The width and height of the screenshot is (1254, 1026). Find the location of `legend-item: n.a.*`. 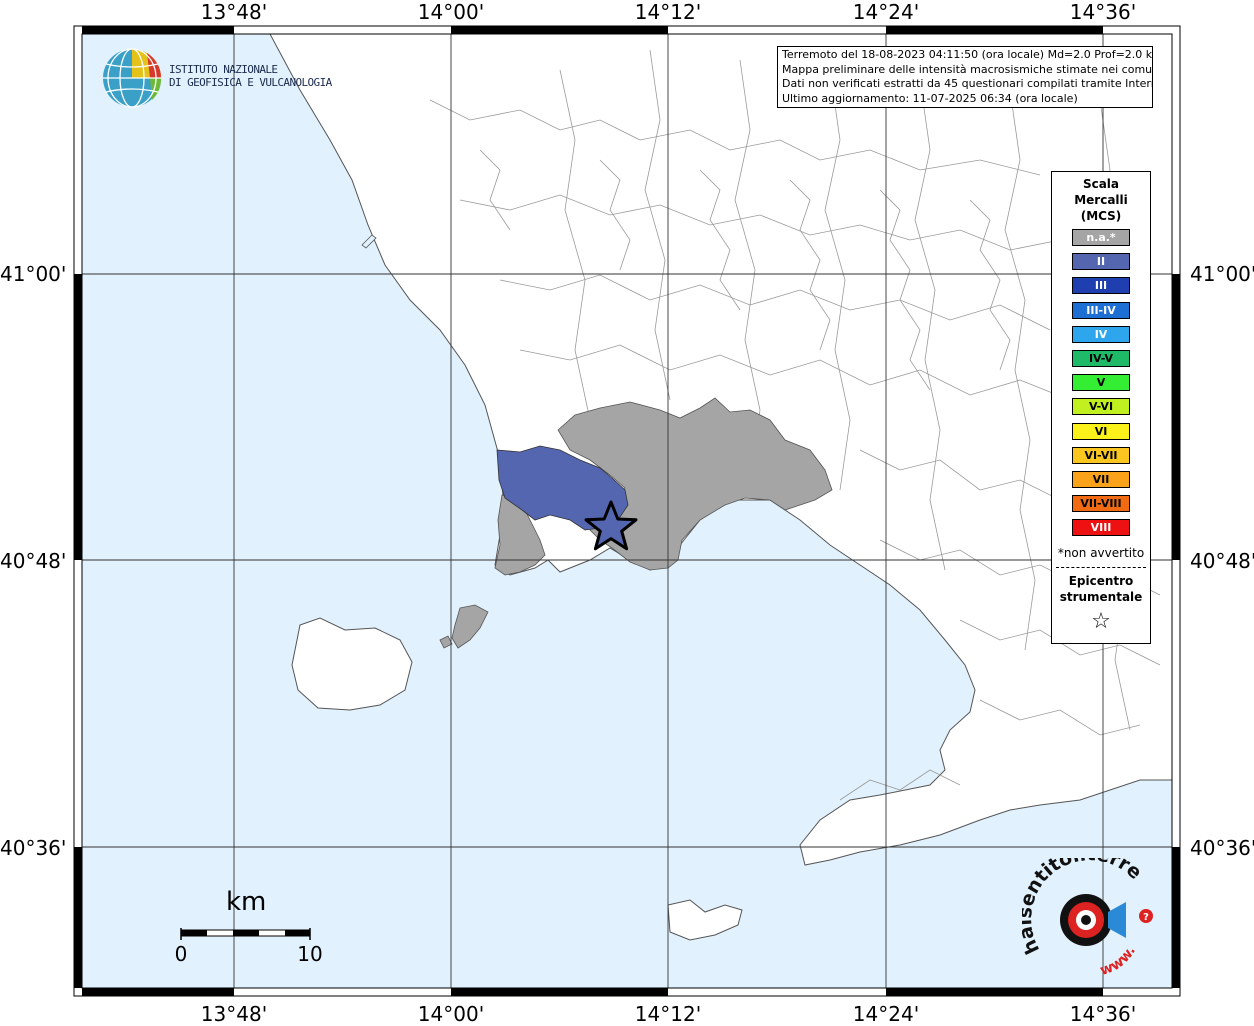

legend-item: n.a.* is located at coordinates (1101, 237).